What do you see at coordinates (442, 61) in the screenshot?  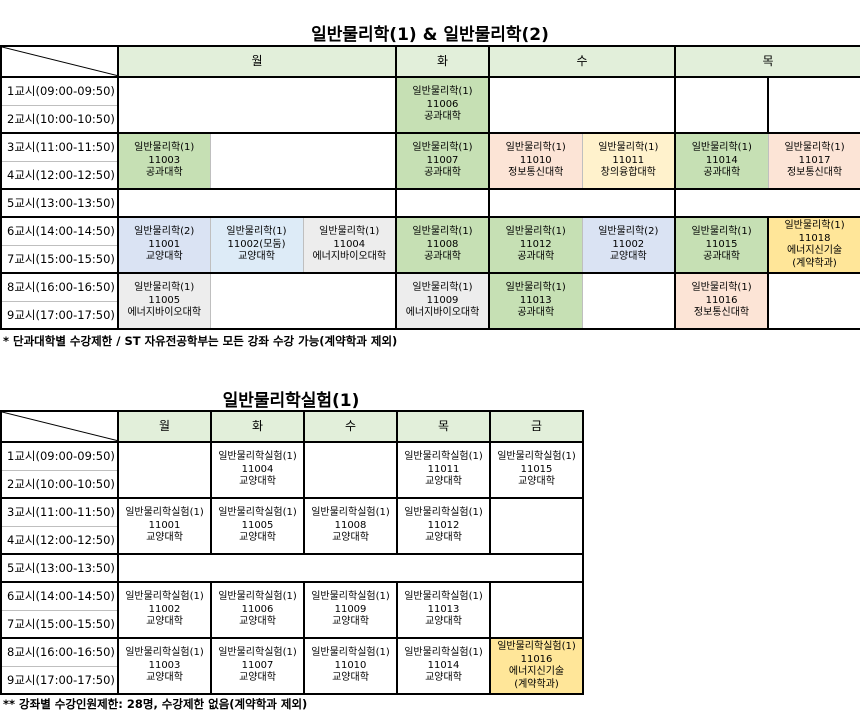 I see `day-header-tue: 화` at bounding box center [442, 61].